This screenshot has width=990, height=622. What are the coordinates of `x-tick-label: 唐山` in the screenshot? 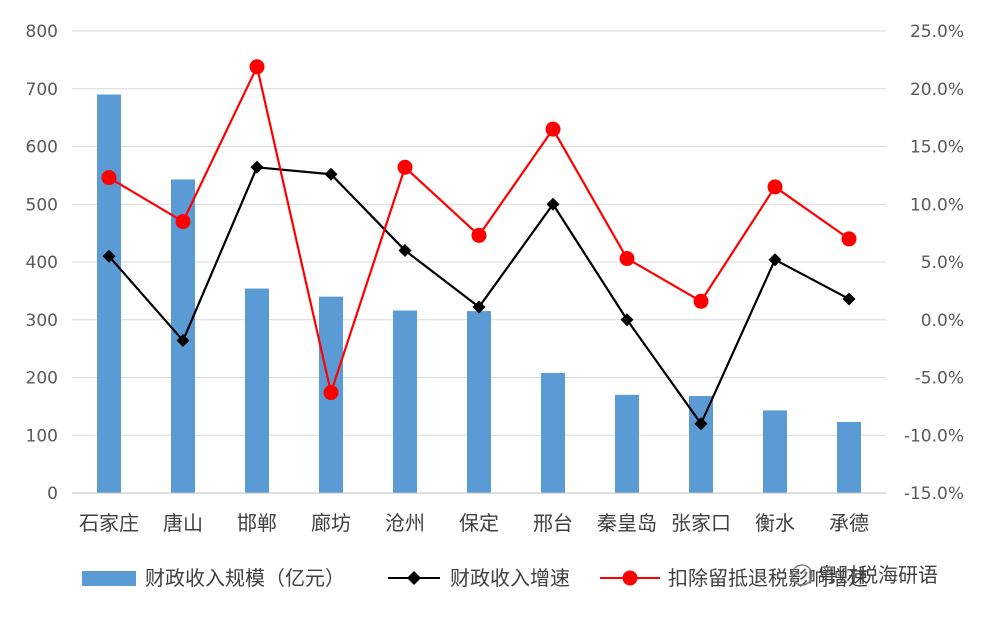 It's located at (183, 523).